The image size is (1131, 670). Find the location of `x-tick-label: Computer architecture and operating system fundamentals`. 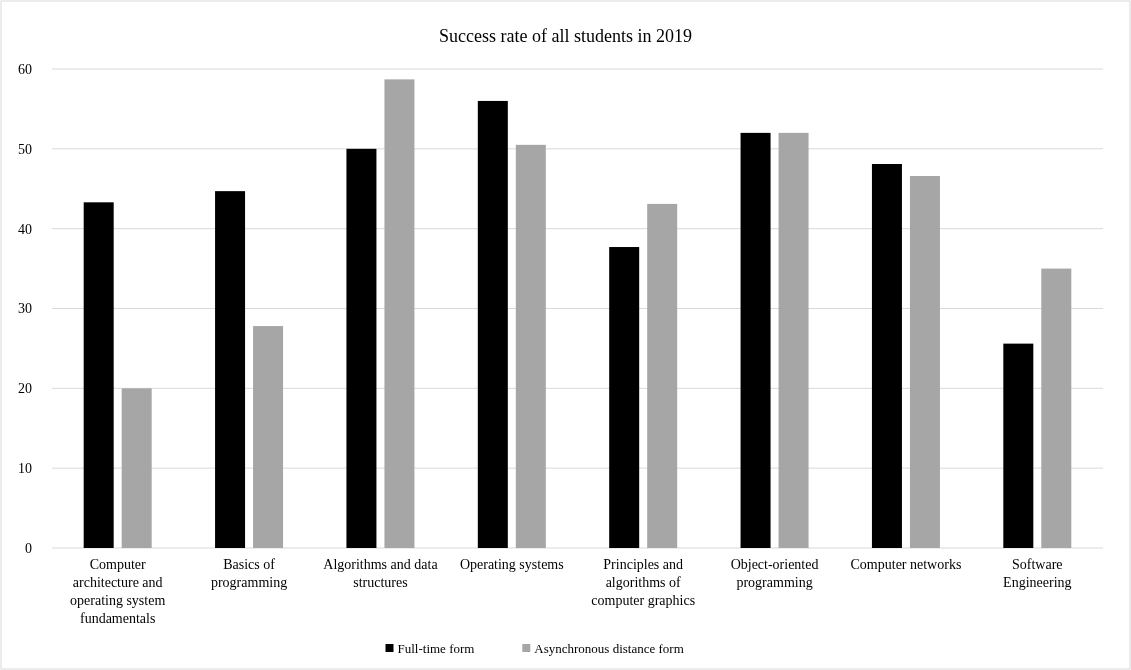

x-tick-label: Computer architecture and operating system fundamentals is located at coordinates (118, 591).